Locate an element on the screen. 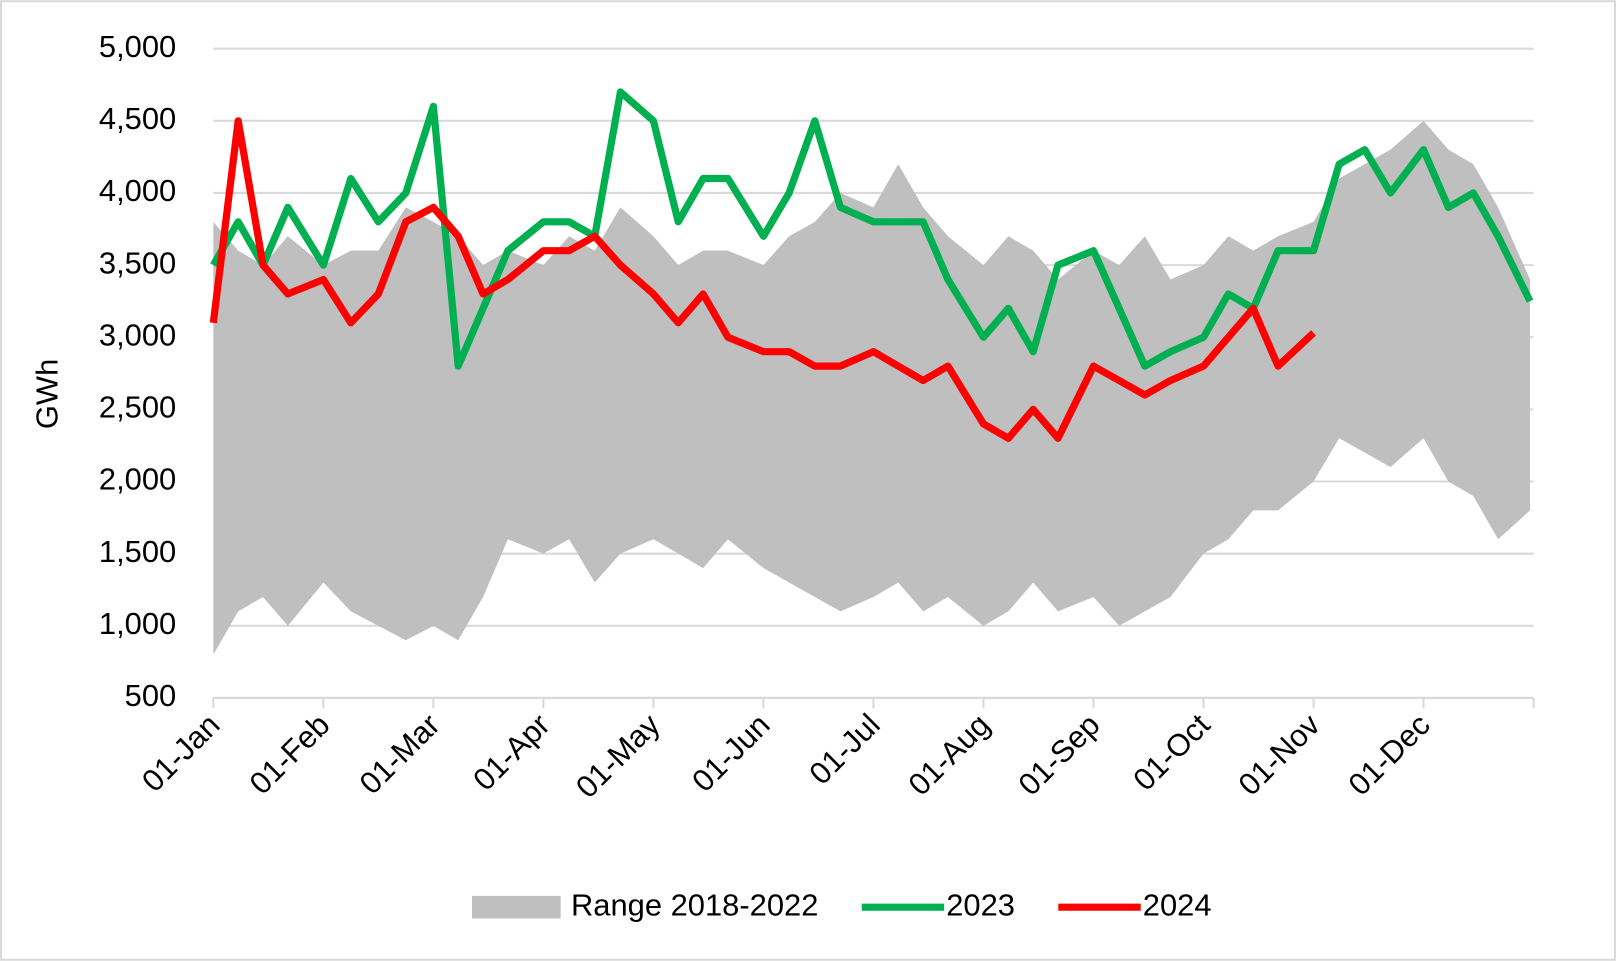 Image resolution: width=1616 pixels, height=961 pixels. y-tick-label: 2,500 is located at coordinates (137, 407).